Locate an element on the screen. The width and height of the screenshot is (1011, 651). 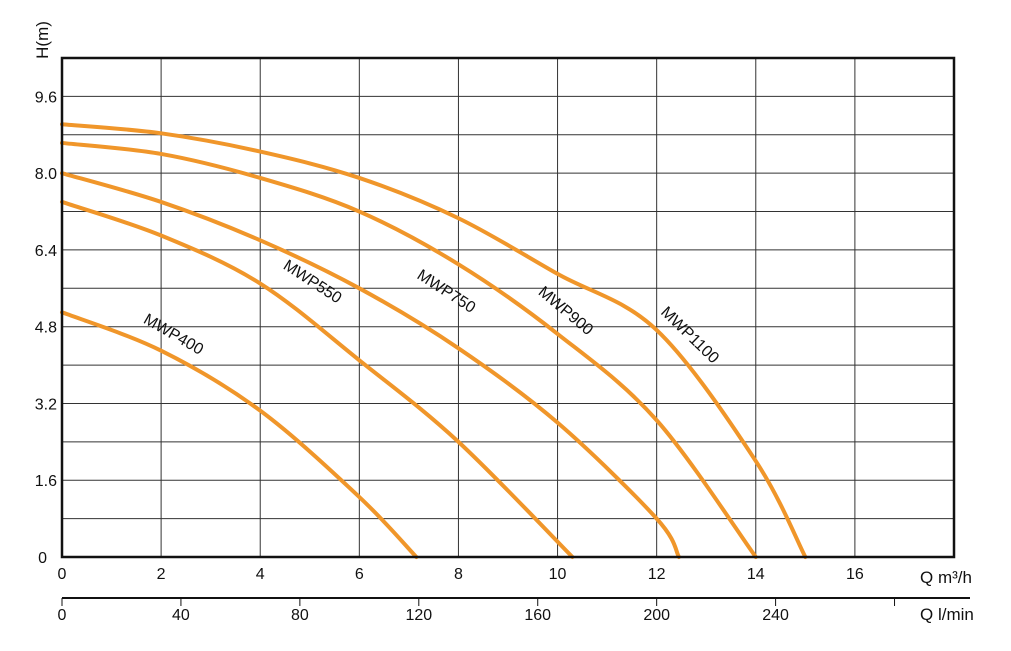
series-label: MWP750 is located at coordinates (446, 292).